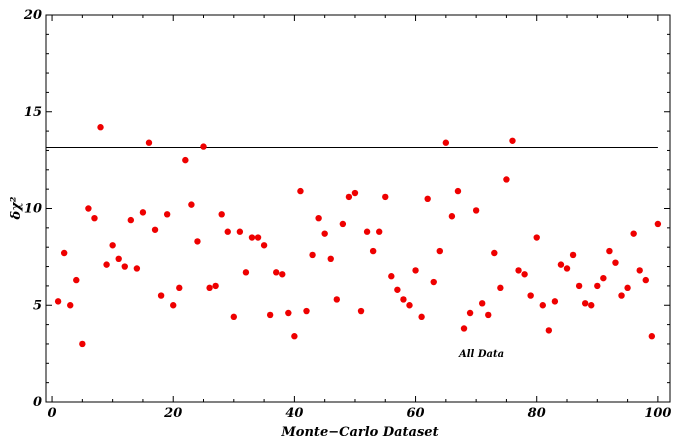  Describe the element at coordinates (172, 413) in the screenshot. I see `x-tick-label: 20` at that location.